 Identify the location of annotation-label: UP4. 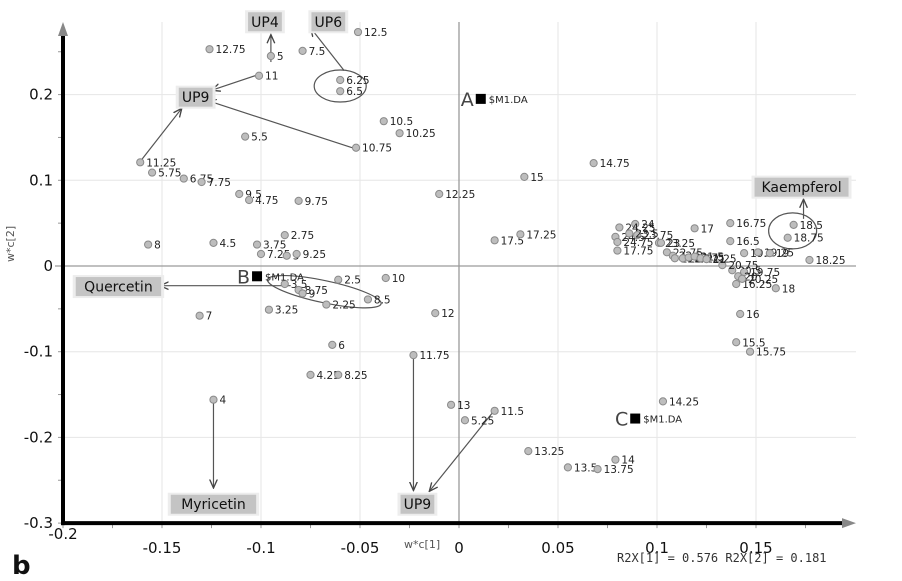
(265, 23).